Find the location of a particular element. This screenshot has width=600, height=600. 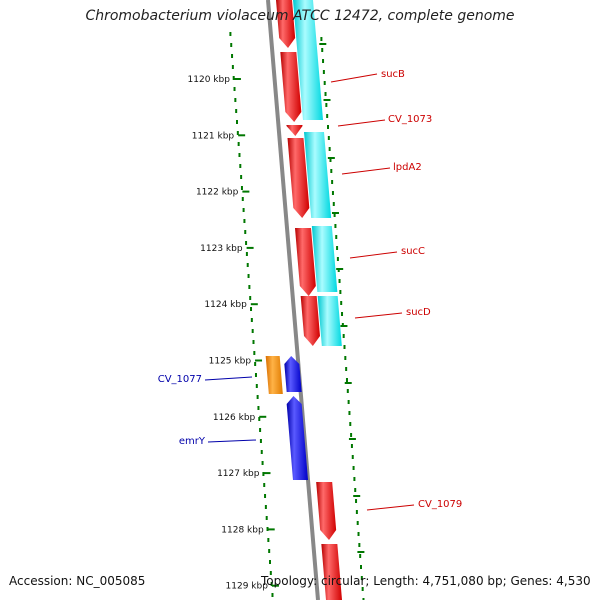

conservation-track is located at coordinates (317, 173).